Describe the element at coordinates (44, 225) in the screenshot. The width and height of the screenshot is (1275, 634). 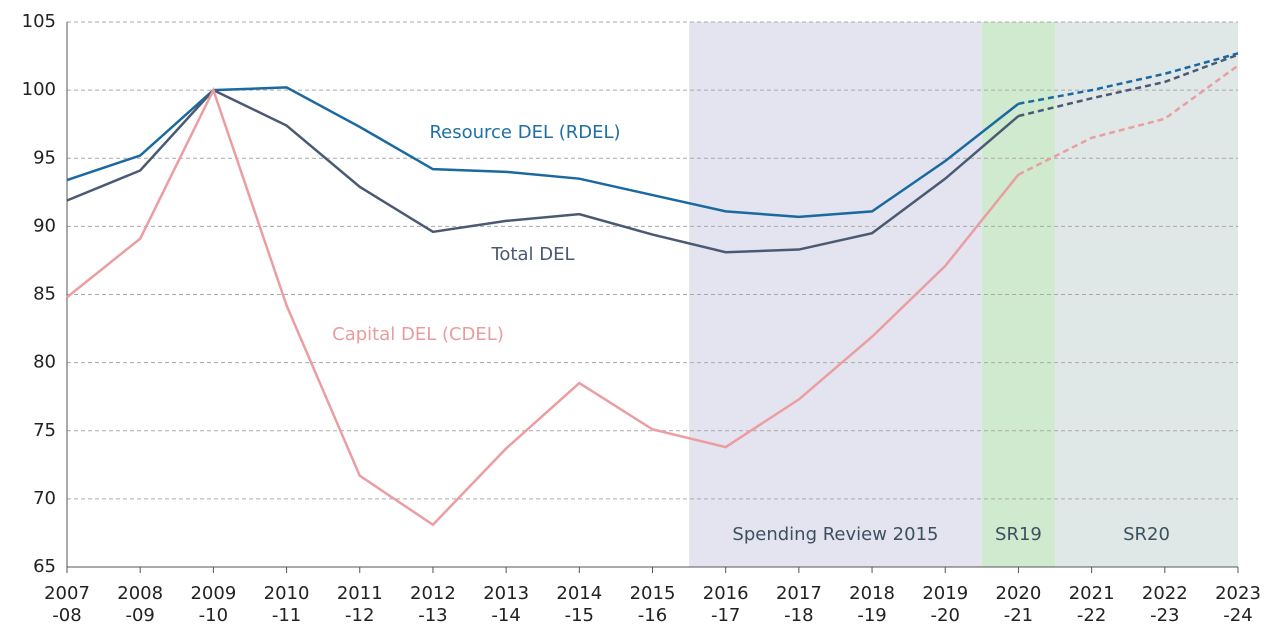
I see `y-tick-label: 90` at that location.